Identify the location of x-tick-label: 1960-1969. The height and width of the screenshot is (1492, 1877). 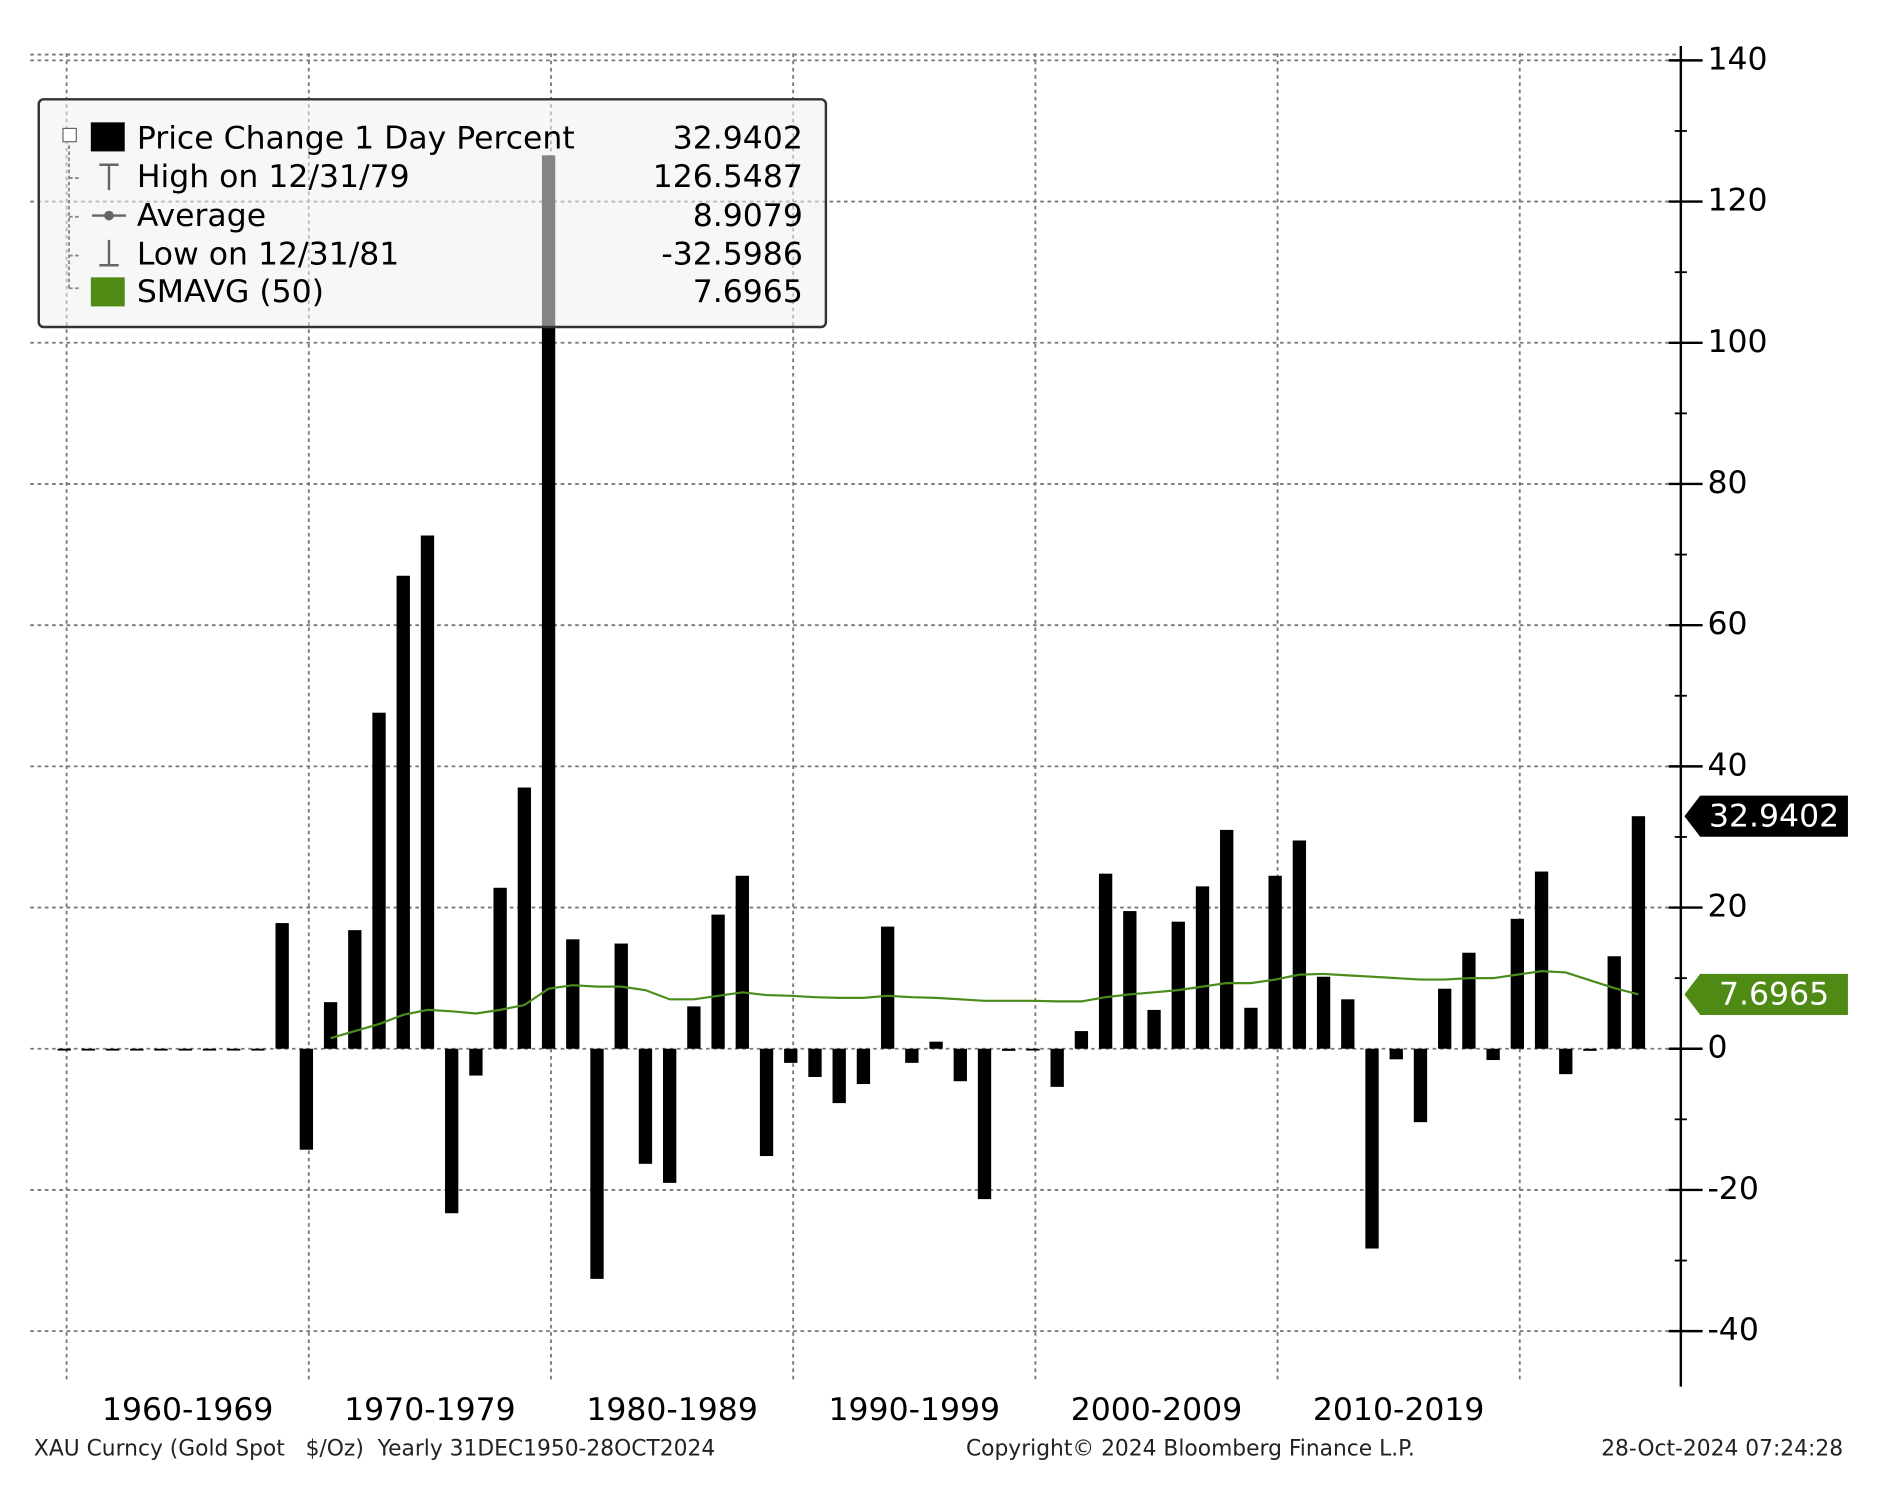
(188, 1410).